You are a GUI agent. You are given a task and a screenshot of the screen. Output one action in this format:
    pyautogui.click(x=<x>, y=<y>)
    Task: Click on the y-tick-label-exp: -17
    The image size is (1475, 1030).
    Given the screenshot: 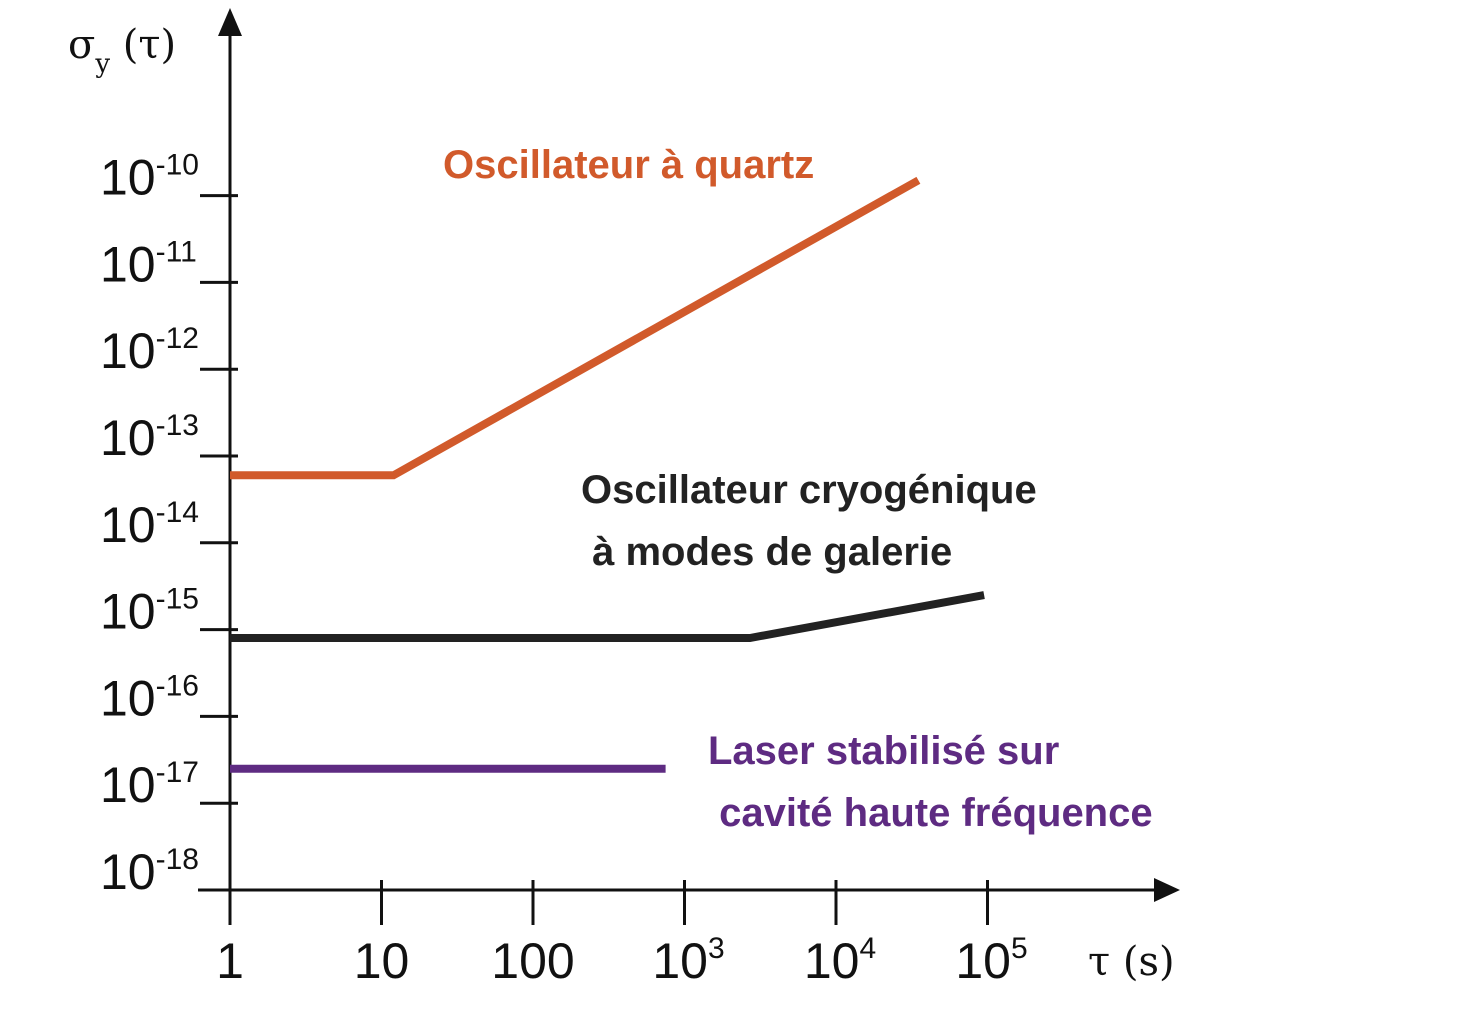 What is the action you would take?
    pyautogui.click(x=177, y=772)
    